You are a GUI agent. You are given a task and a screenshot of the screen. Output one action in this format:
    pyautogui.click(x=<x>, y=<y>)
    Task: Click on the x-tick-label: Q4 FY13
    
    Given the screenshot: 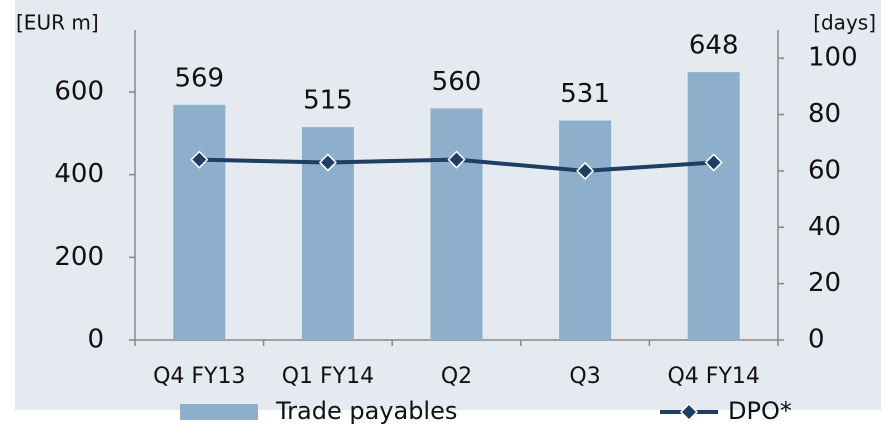 What is the action you would take?
    pyautogui.click(x=199, y=376)
    